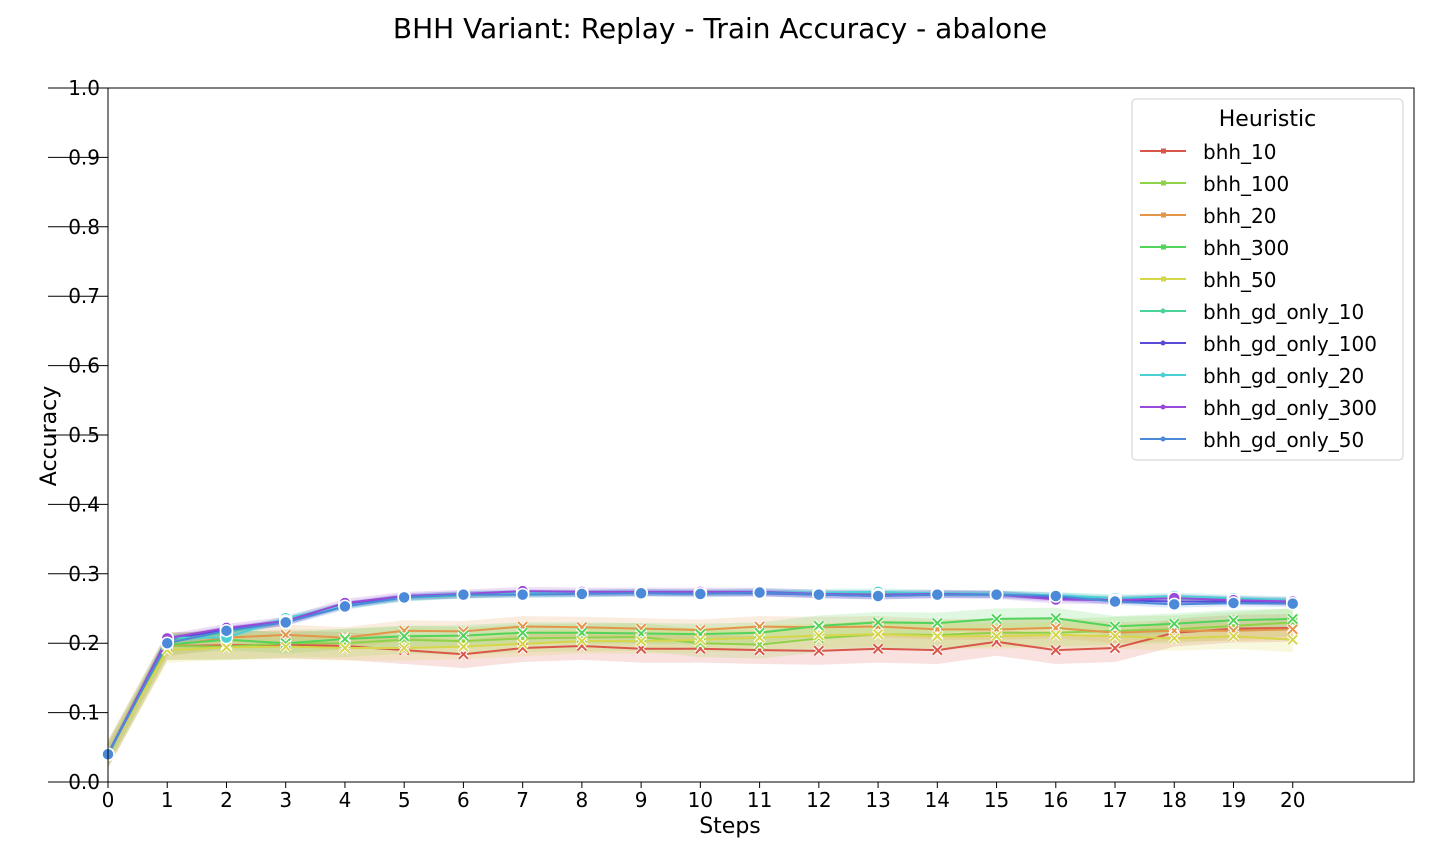 The width and height of the screenshot is (1440, 864). Describe the element at coordinates (1208, 280) in the screenshot. I see `legend-item-bhh_50: bhh_50` at that location.